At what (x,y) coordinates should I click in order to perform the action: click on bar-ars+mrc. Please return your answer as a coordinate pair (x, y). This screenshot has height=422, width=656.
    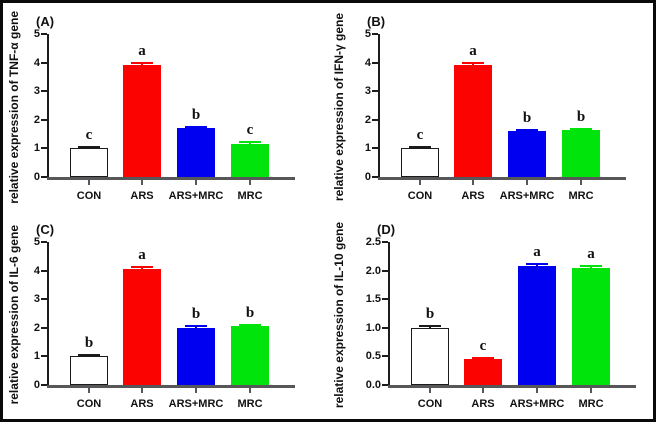
    Looking at the image, I should click on (537, 325).